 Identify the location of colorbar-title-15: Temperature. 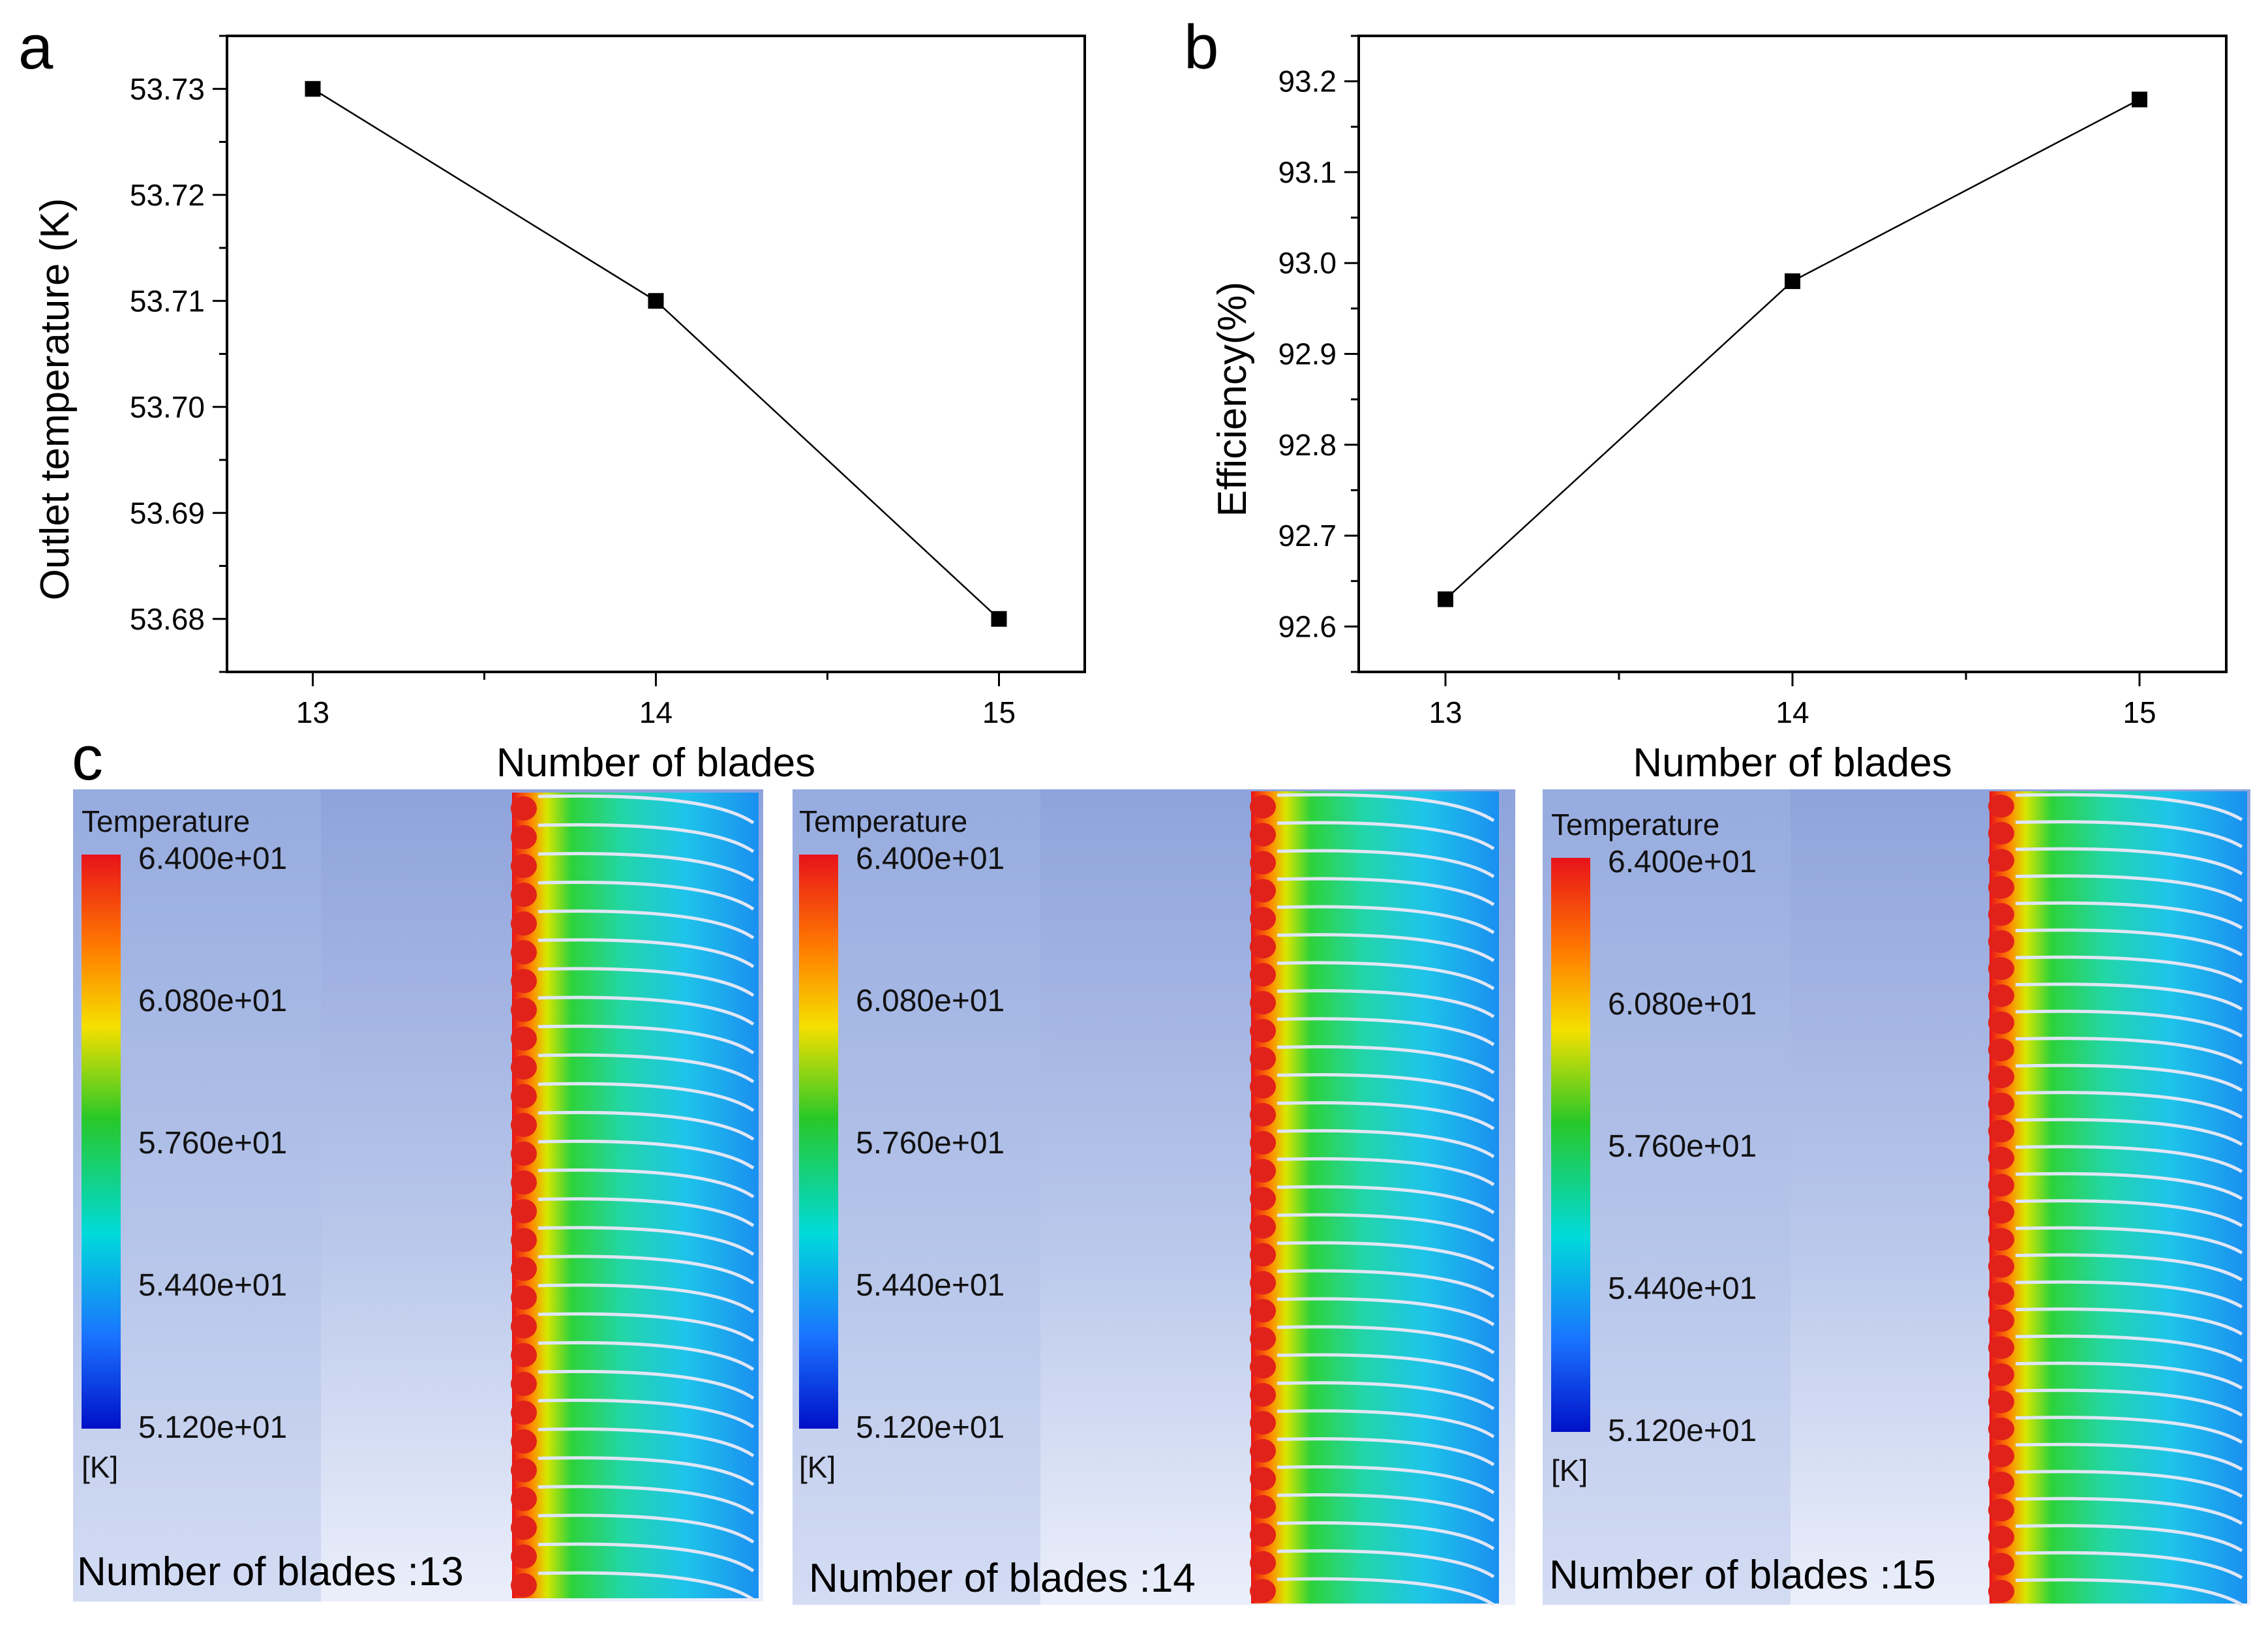
(1635, 825).